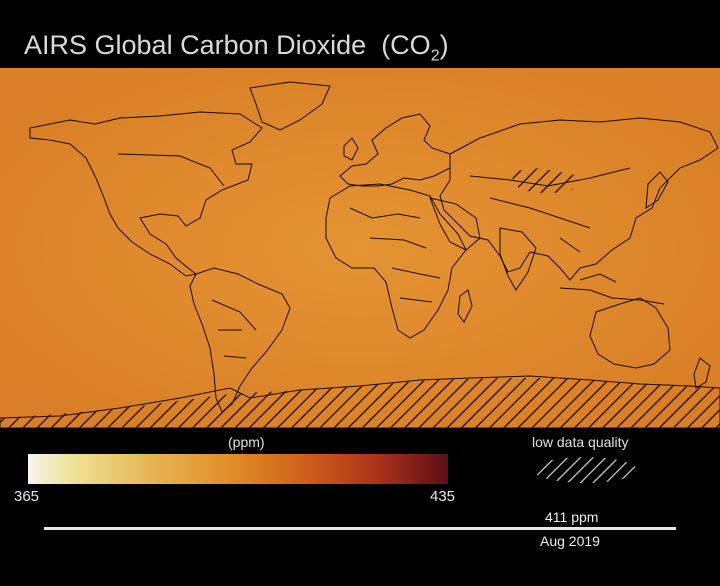  I want to click on south-america-outline, so click(240, 340).